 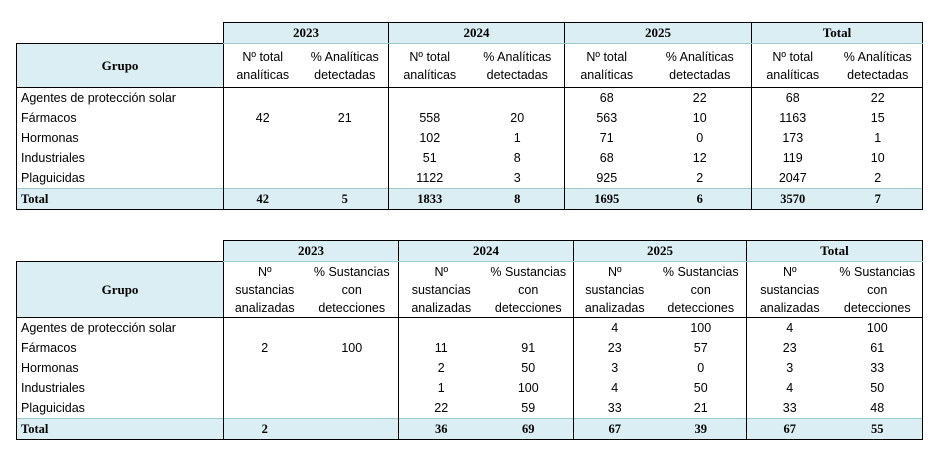 What do you see at coordinates (792, 178) in the screenshot?
I see `table-cell: 2047` at bounding box center [792, 178].